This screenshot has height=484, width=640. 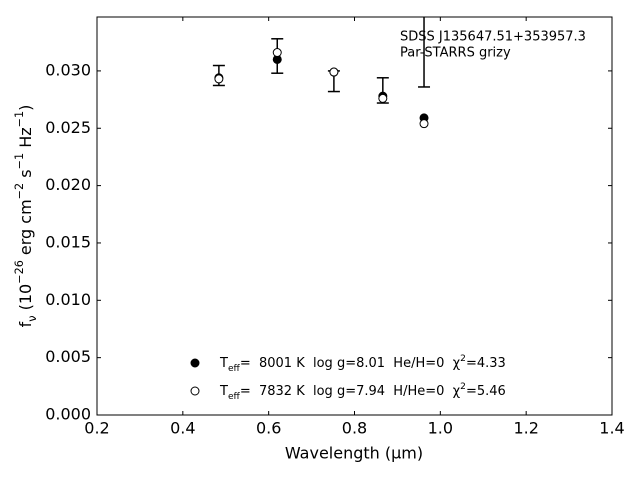 I want to click on y-tick-label: 0.010, so click(x=68, y=299).